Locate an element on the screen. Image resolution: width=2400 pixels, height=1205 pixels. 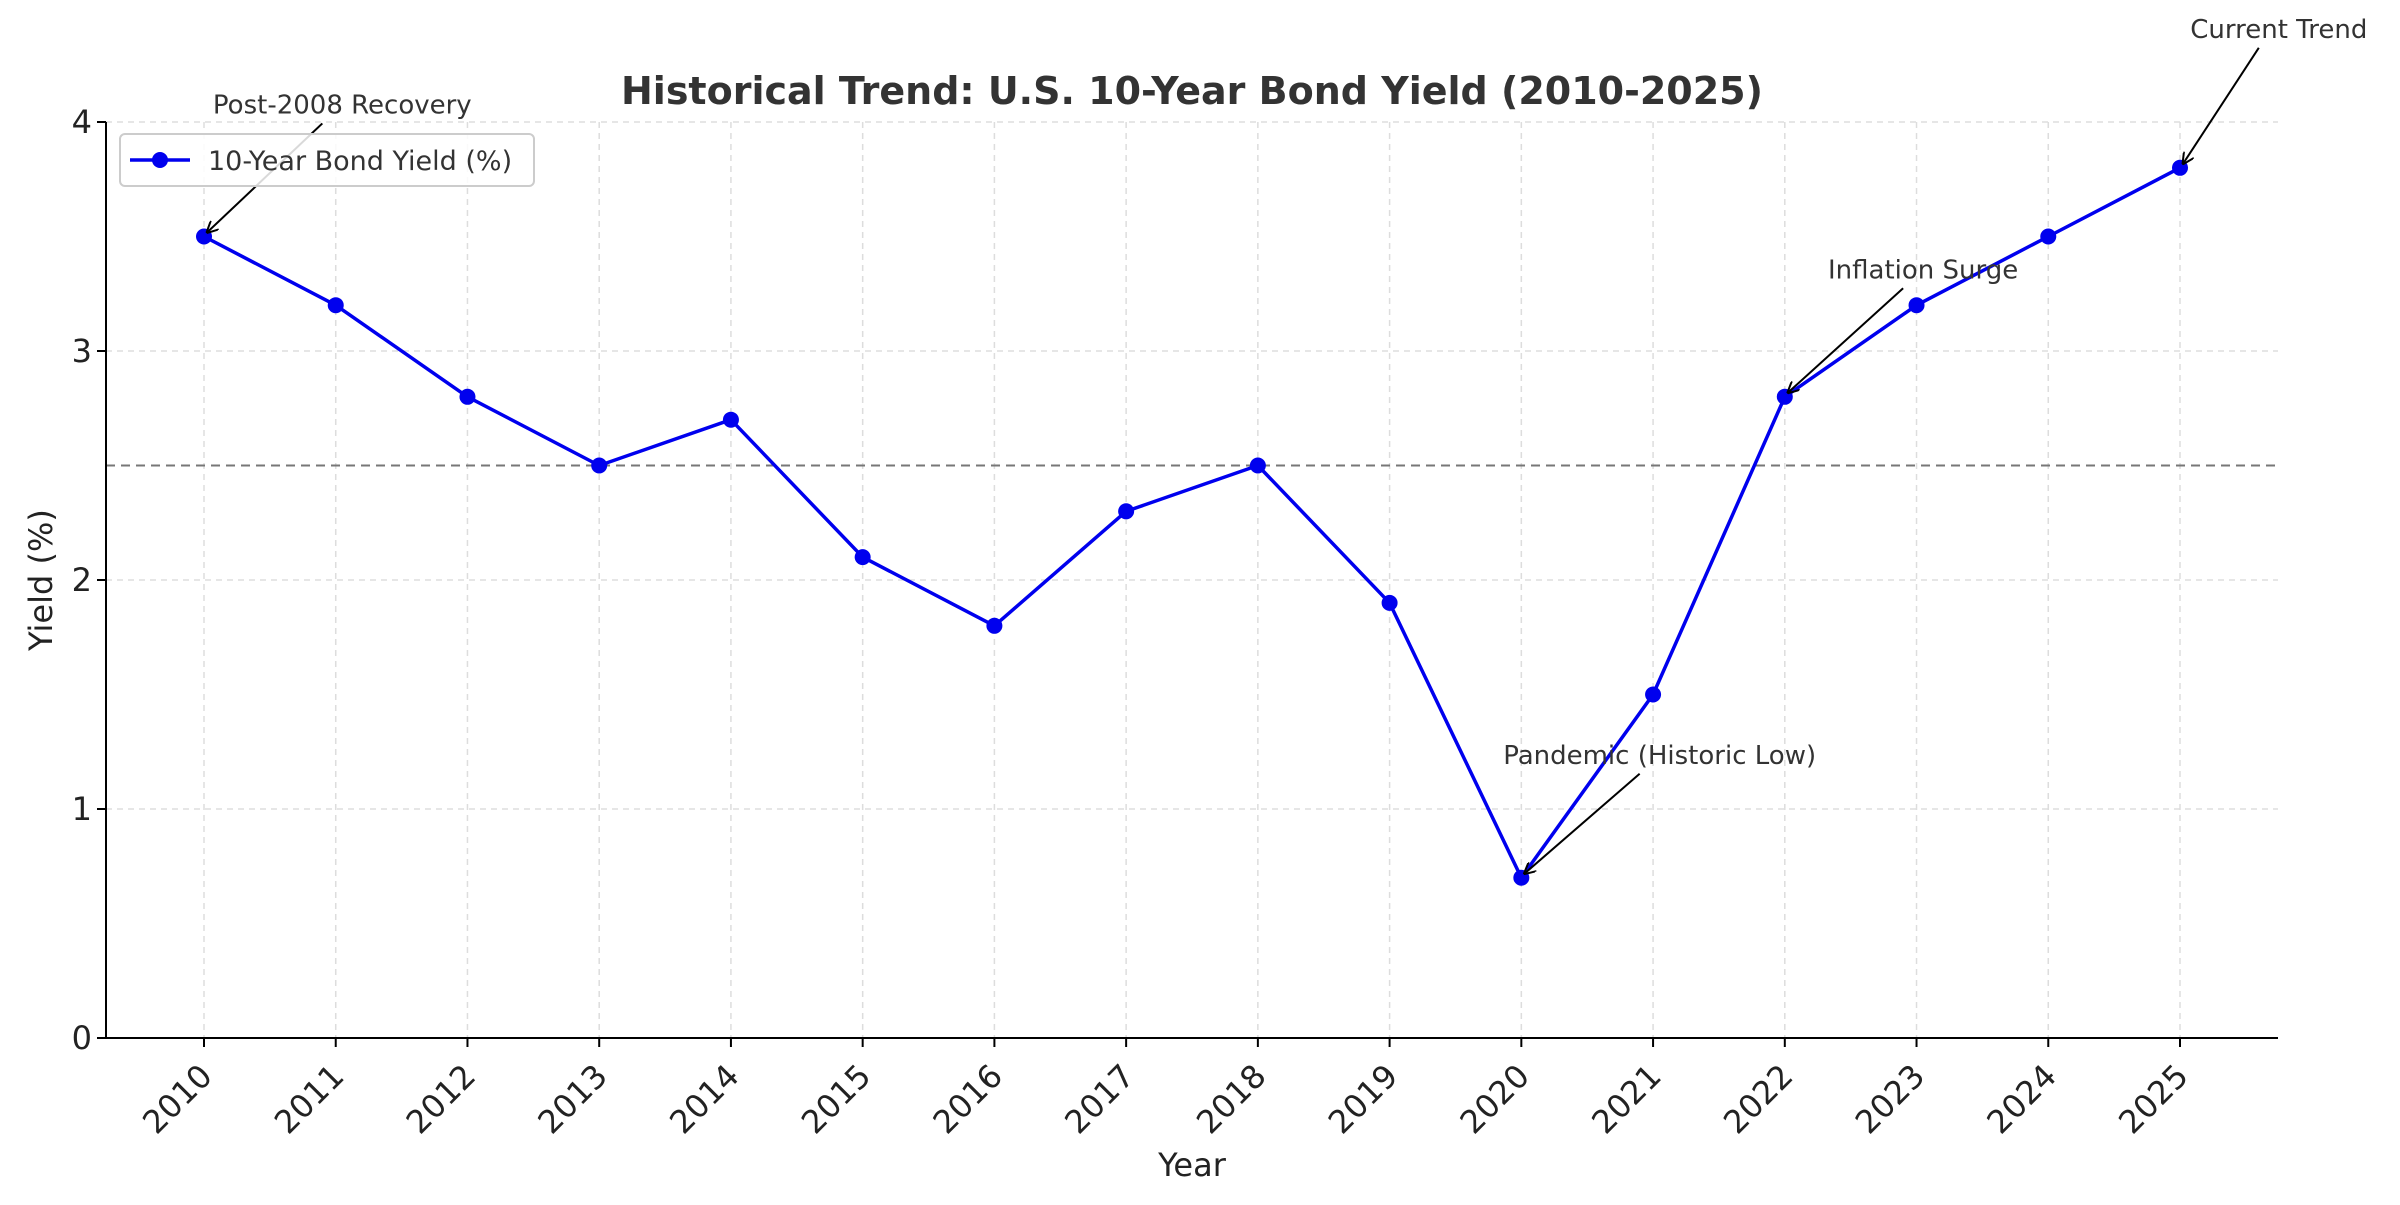
legend-swatch-marker is located at coordinates (160, 160).